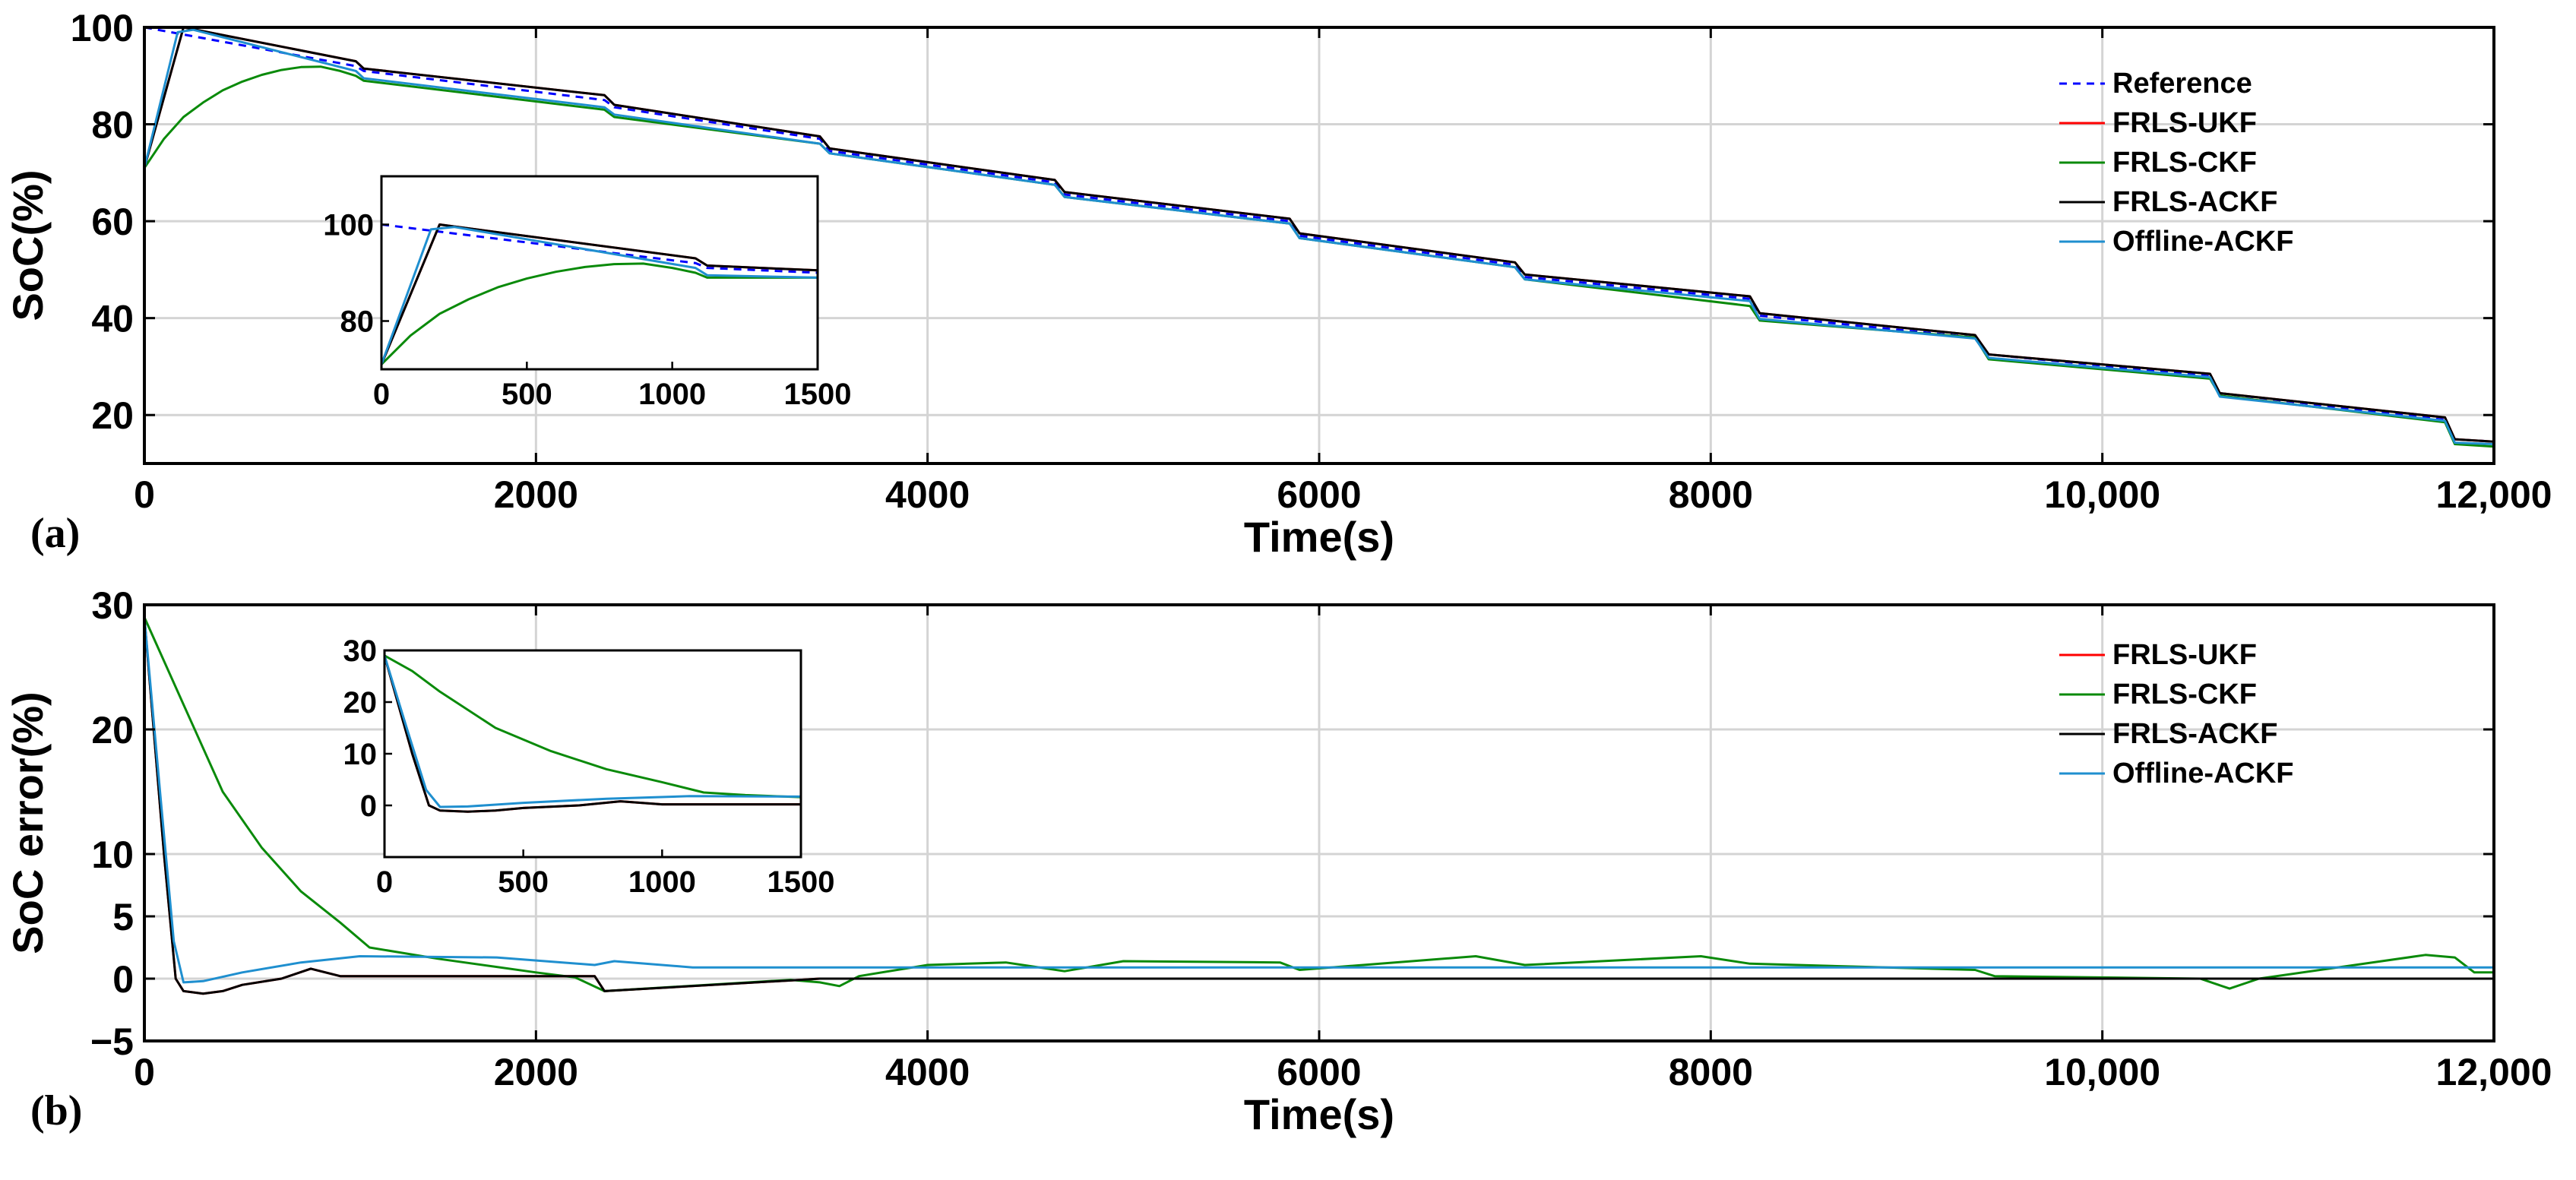 The image size is (2576, 1180). What do you see at coordinates (348, 225) in the screenshot?
I see `inset-y-tick-label: 100` at bounding box center [348, 225].